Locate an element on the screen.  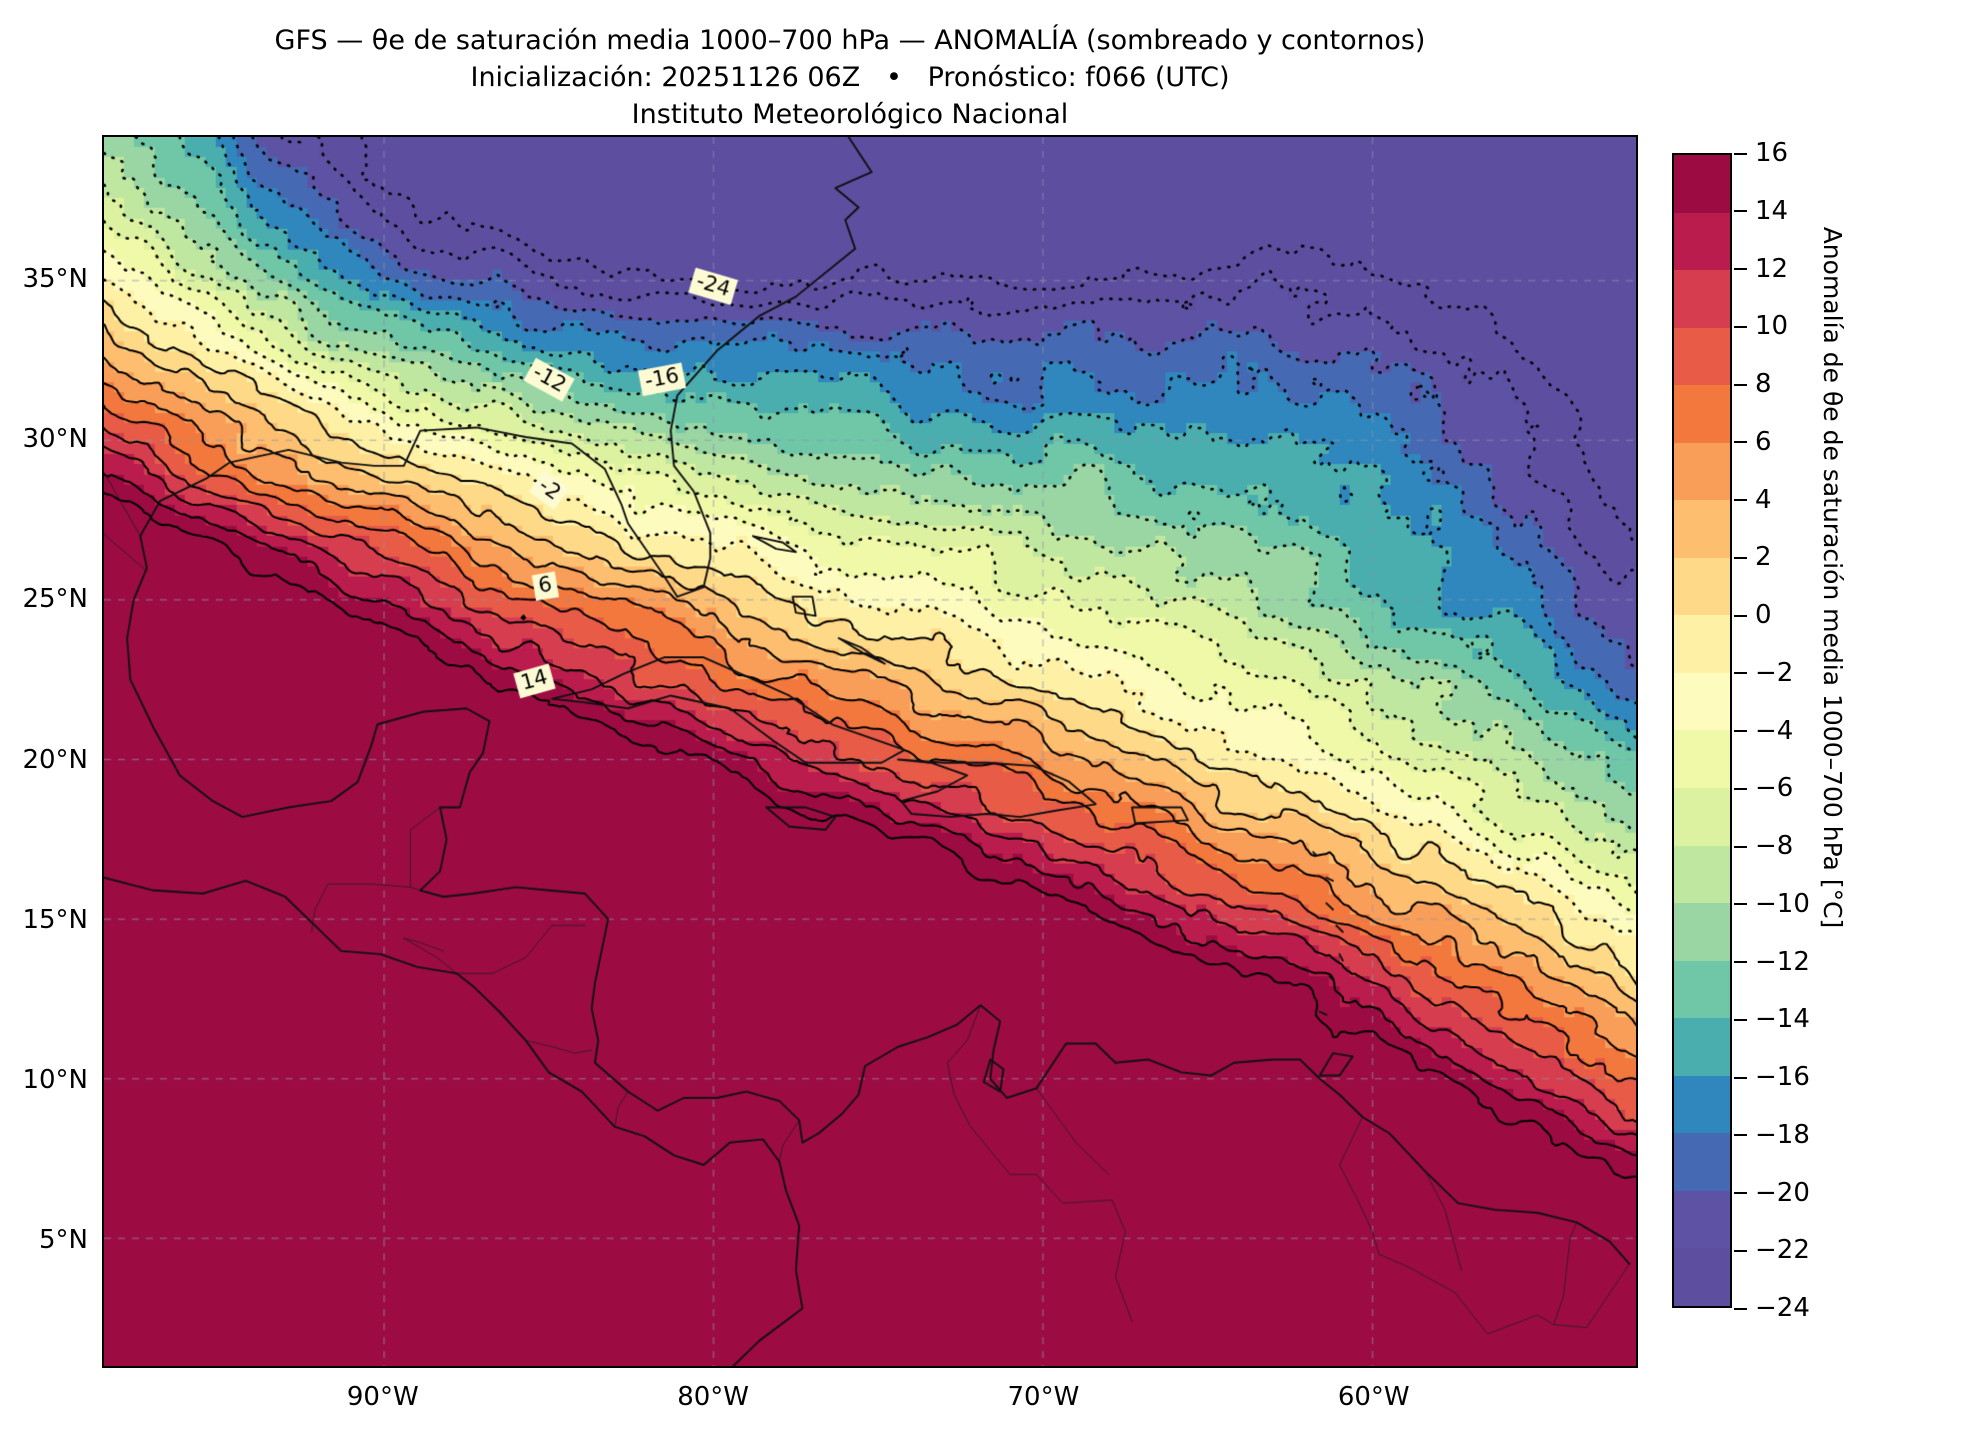
colorbar-tick-label: −24 is located at coordinates (1772, 1308).